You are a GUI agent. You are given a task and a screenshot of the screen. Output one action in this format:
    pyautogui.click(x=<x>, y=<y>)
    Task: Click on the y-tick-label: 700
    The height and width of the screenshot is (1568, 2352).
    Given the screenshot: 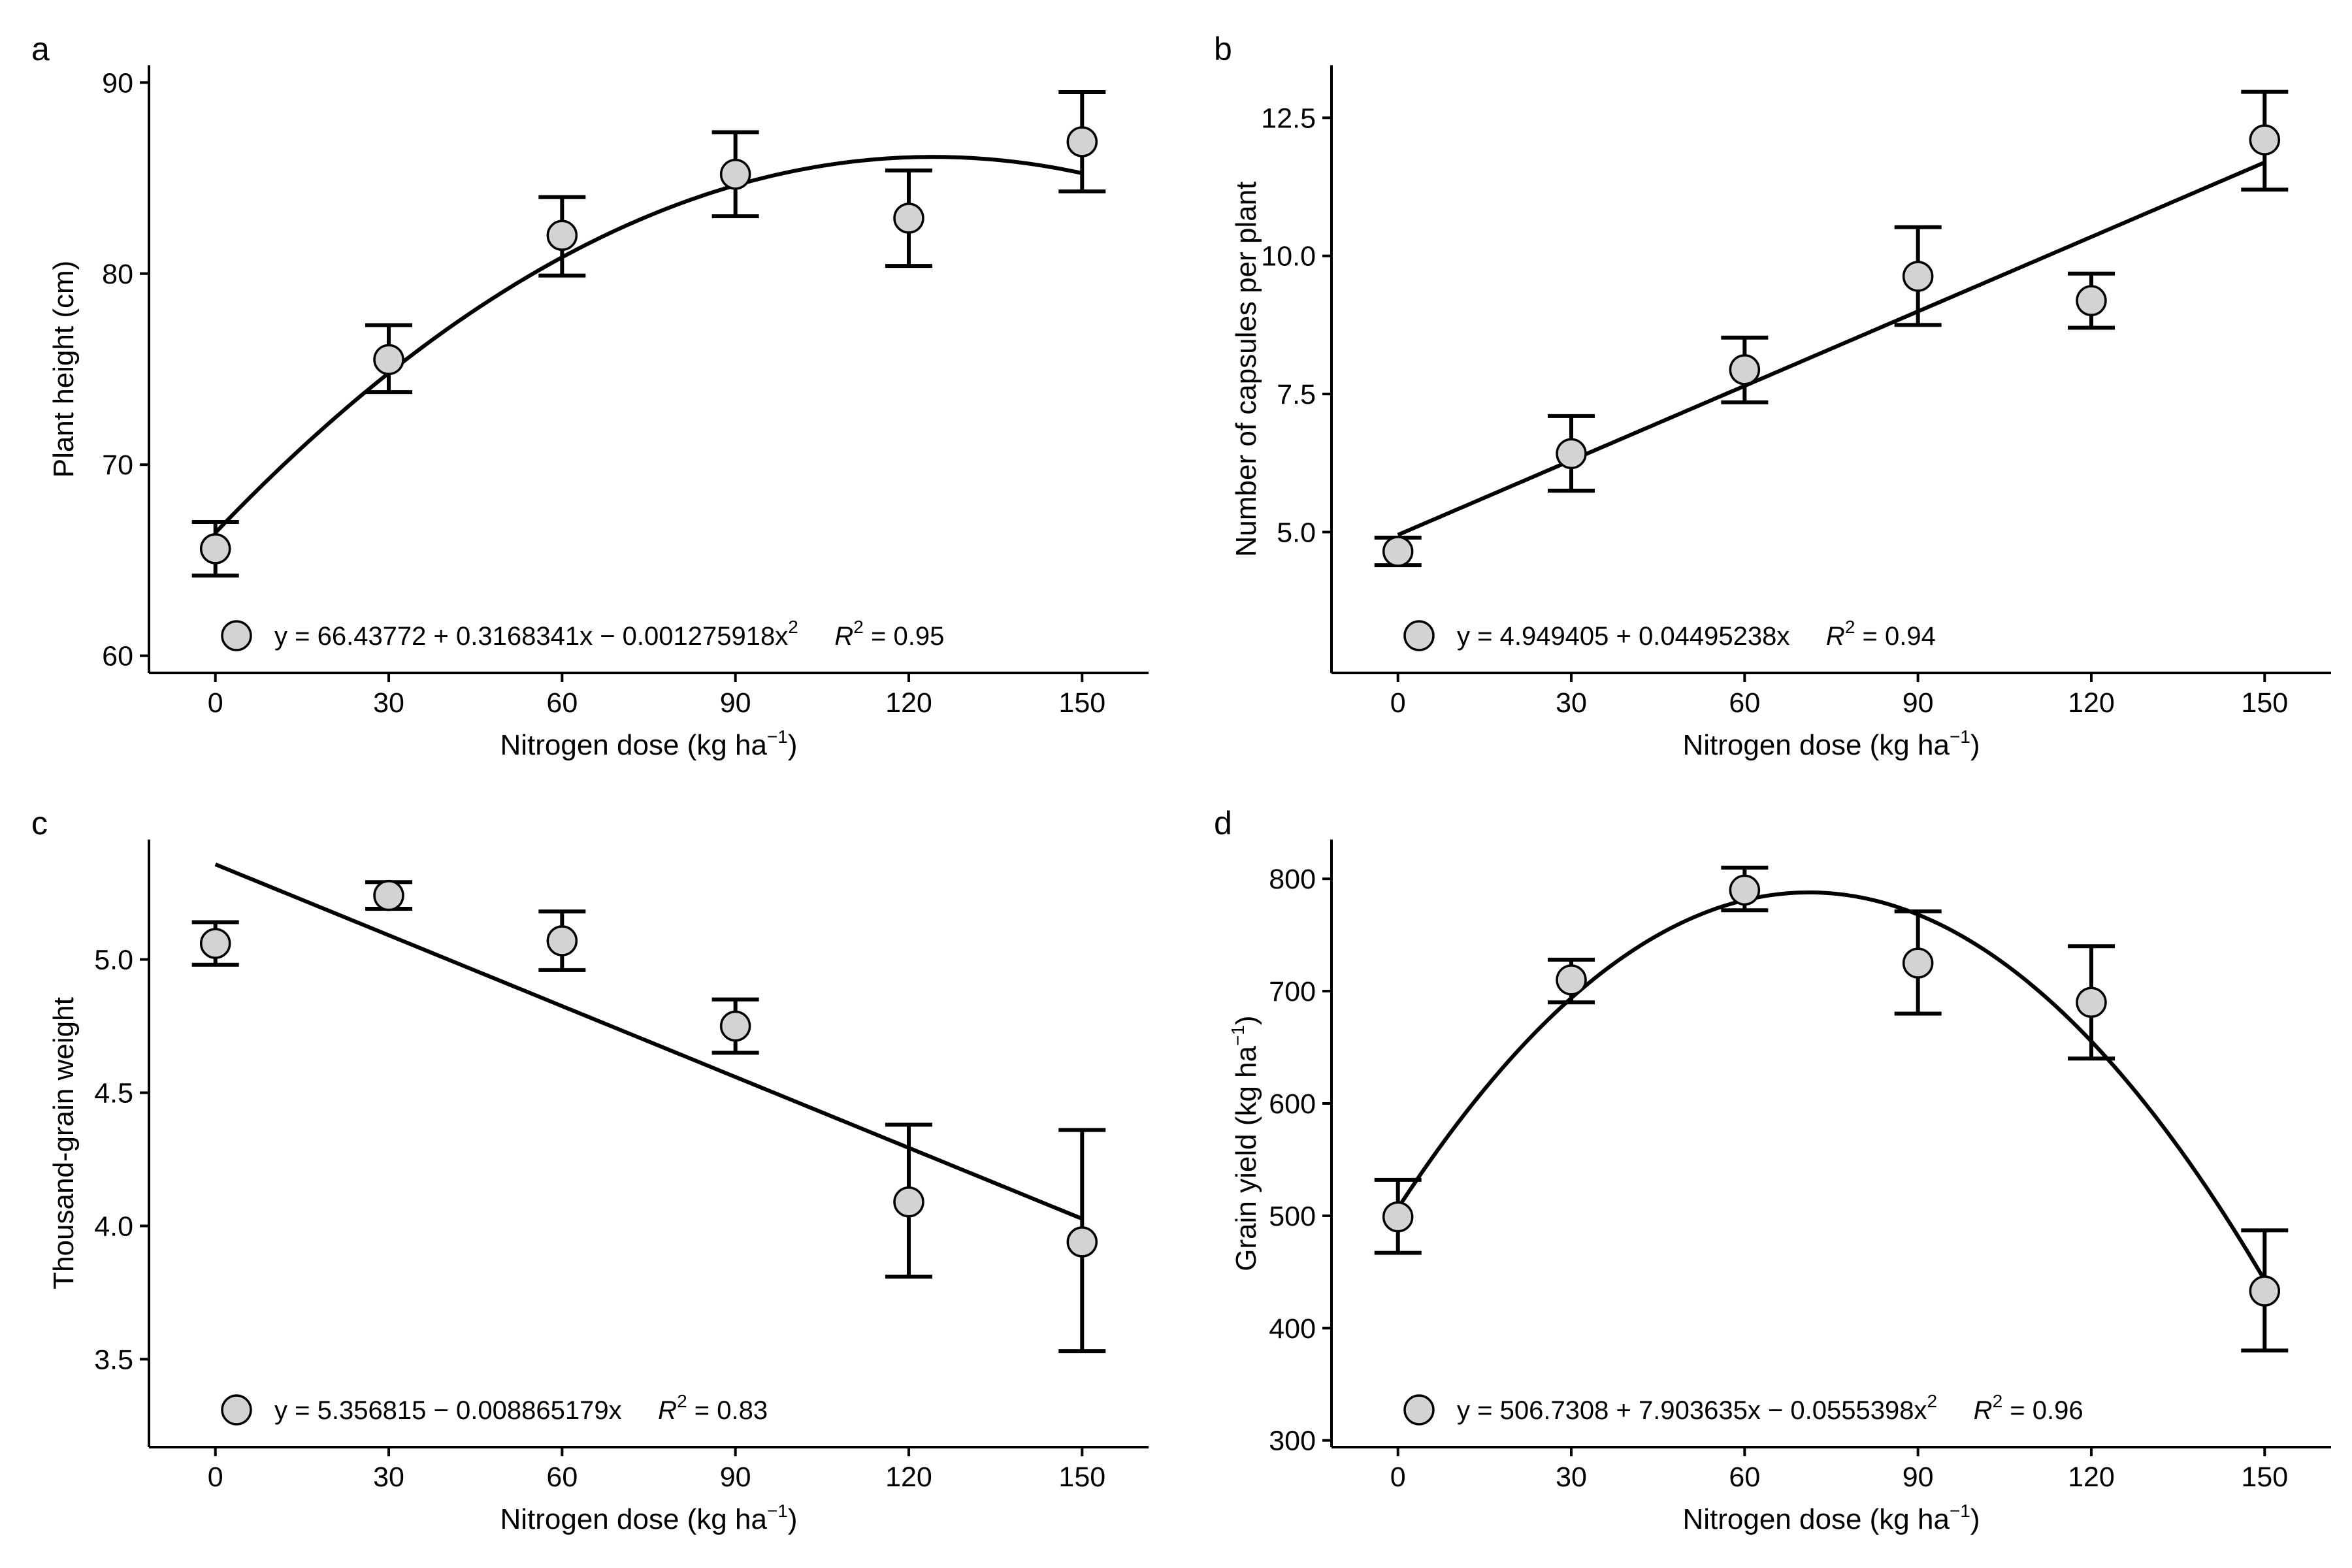 What is the action you would take?
    pyautogui.click(x=1292, y=991)
    